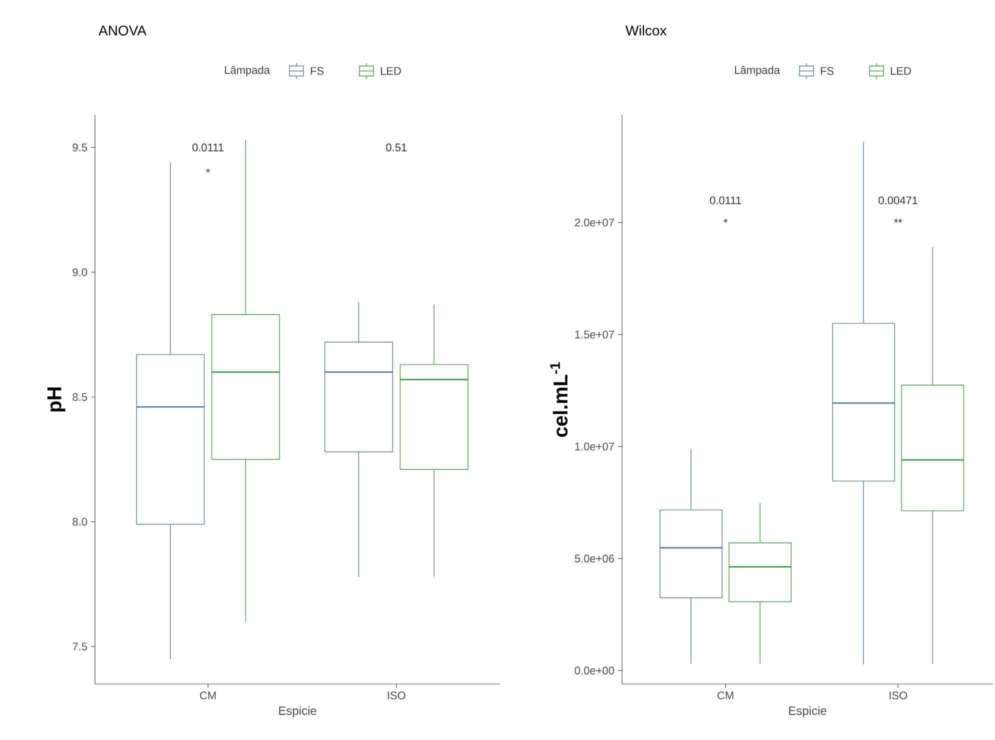 This screenshot has width=995, height=740. Describe the element at coordinates (646, 30) in the screenshot. I see `chart-title: Wilcox` at that location.